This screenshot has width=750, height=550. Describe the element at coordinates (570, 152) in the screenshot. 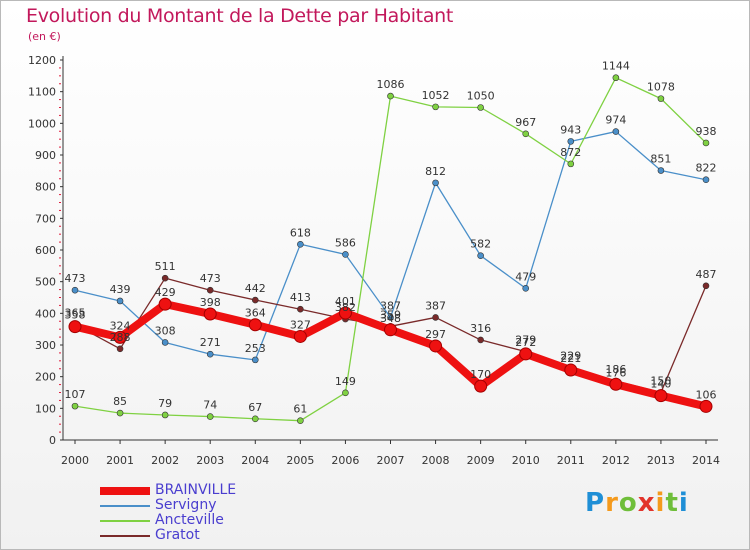

I see `data-label-ancteville: 872` at that location.